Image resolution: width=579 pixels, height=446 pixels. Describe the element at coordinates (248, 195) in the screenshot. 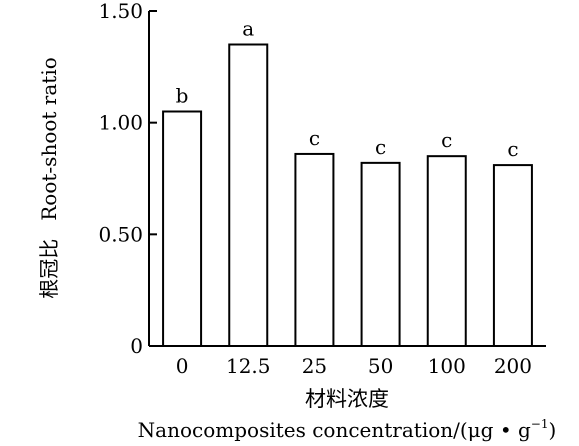

I see `bar-12.5` at that location.